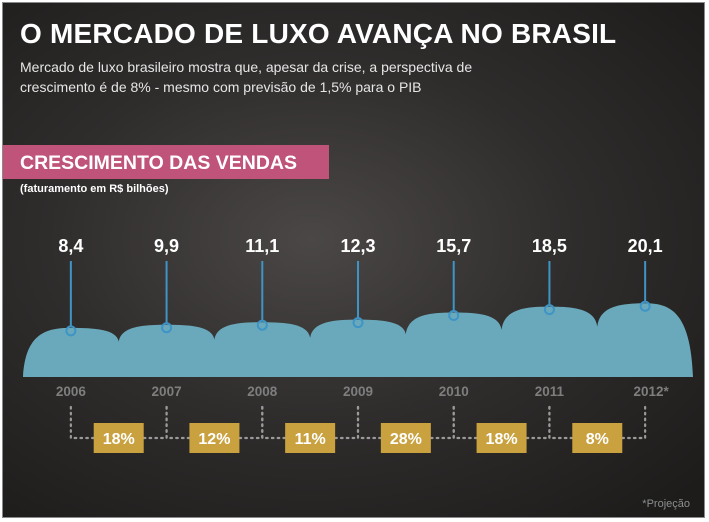  Describe the element at coordinates (666, 504) in the screenshot. I see `footnote: *Projeção` at that location.